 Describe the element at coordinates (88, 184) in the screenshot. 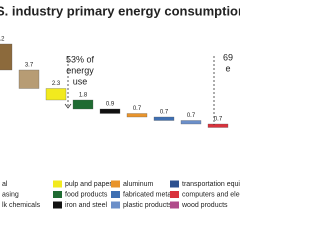

I see `legend-label: pulp and paper` at that location.